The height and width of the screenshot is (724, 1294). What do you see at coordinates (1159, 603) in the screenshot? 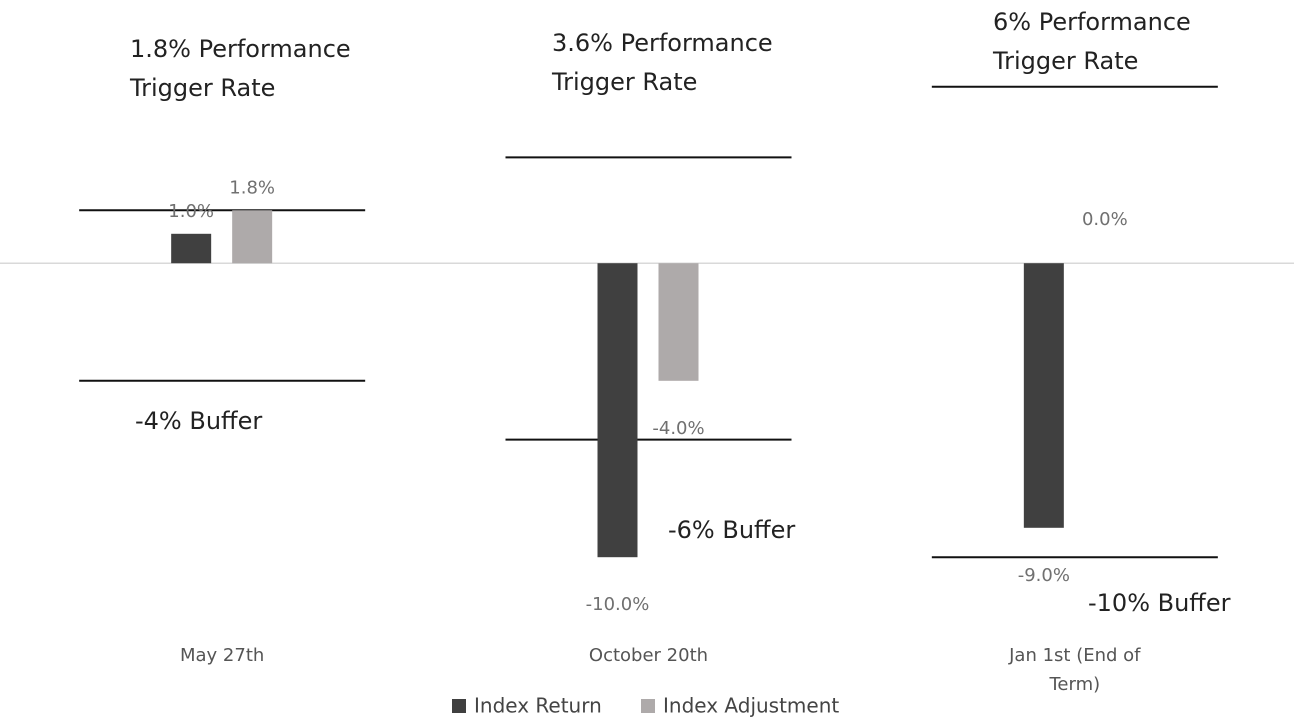
I see `buffer-label: -10% Buffer` at bounding box center [1159, 603].